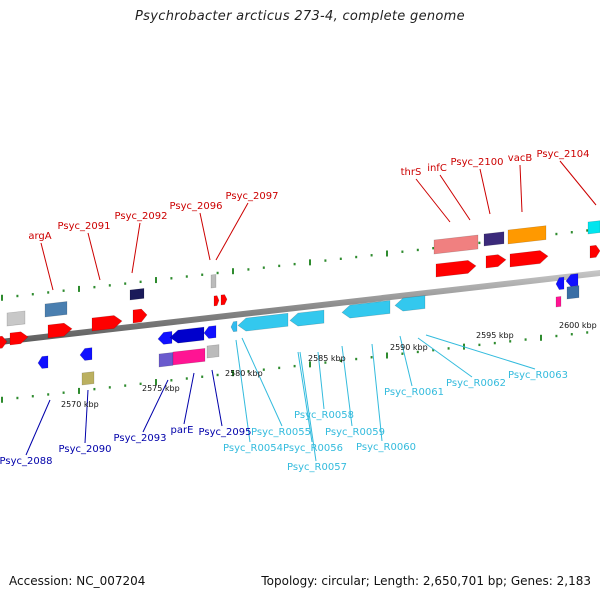 This screenshot has height=600, width=600. What do you see at coordinates (355, 432) in the screenshot?
I see `gene-label: Psyc_R0059` at bounding box center [355, 432].